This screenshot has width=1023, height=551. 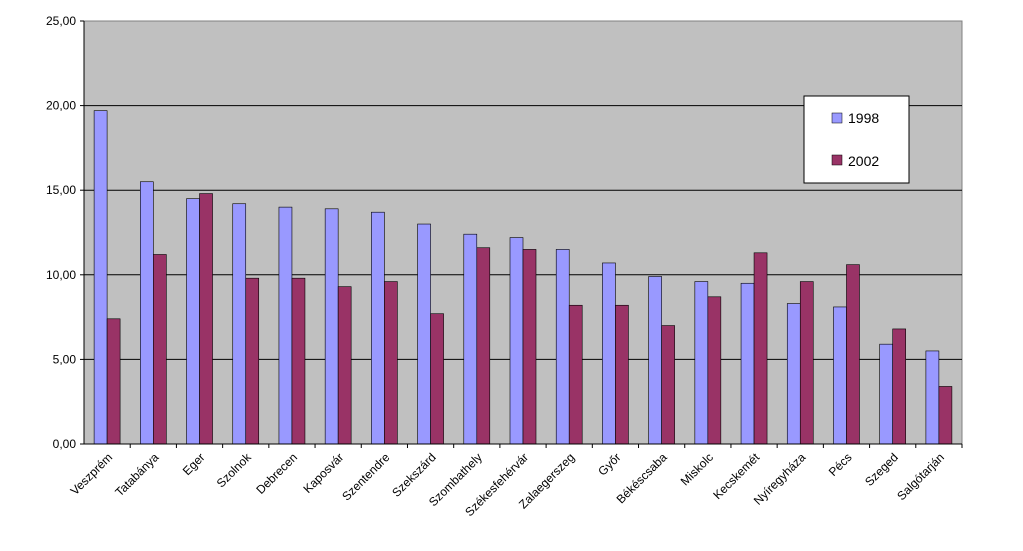 What do you see at coordinates (276, 473) in the screenshot?
I see `x-tick-label: Debrecen` at bounding box center [276, 473].